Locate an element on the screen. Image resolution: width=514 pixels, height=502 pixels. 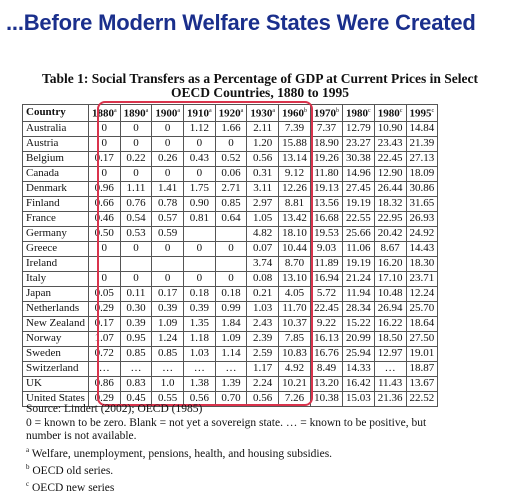
column-header: 1995c is located at coordinates (422, 113).